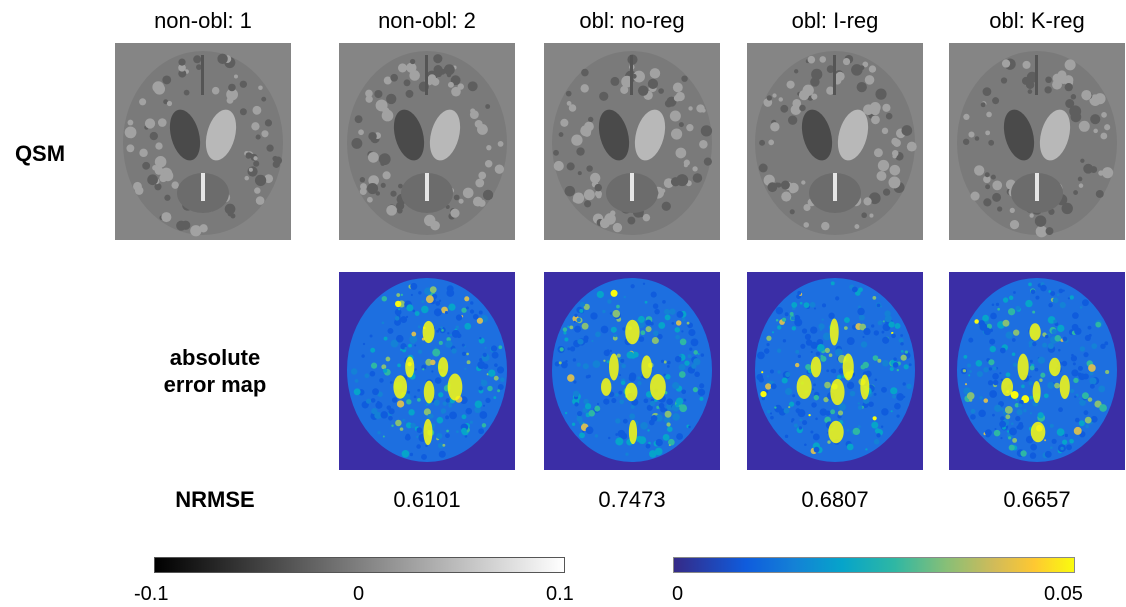 The image size is (1126, 607). I want to click on gray-colorbar-mid-label: 0, so click(359, 594).